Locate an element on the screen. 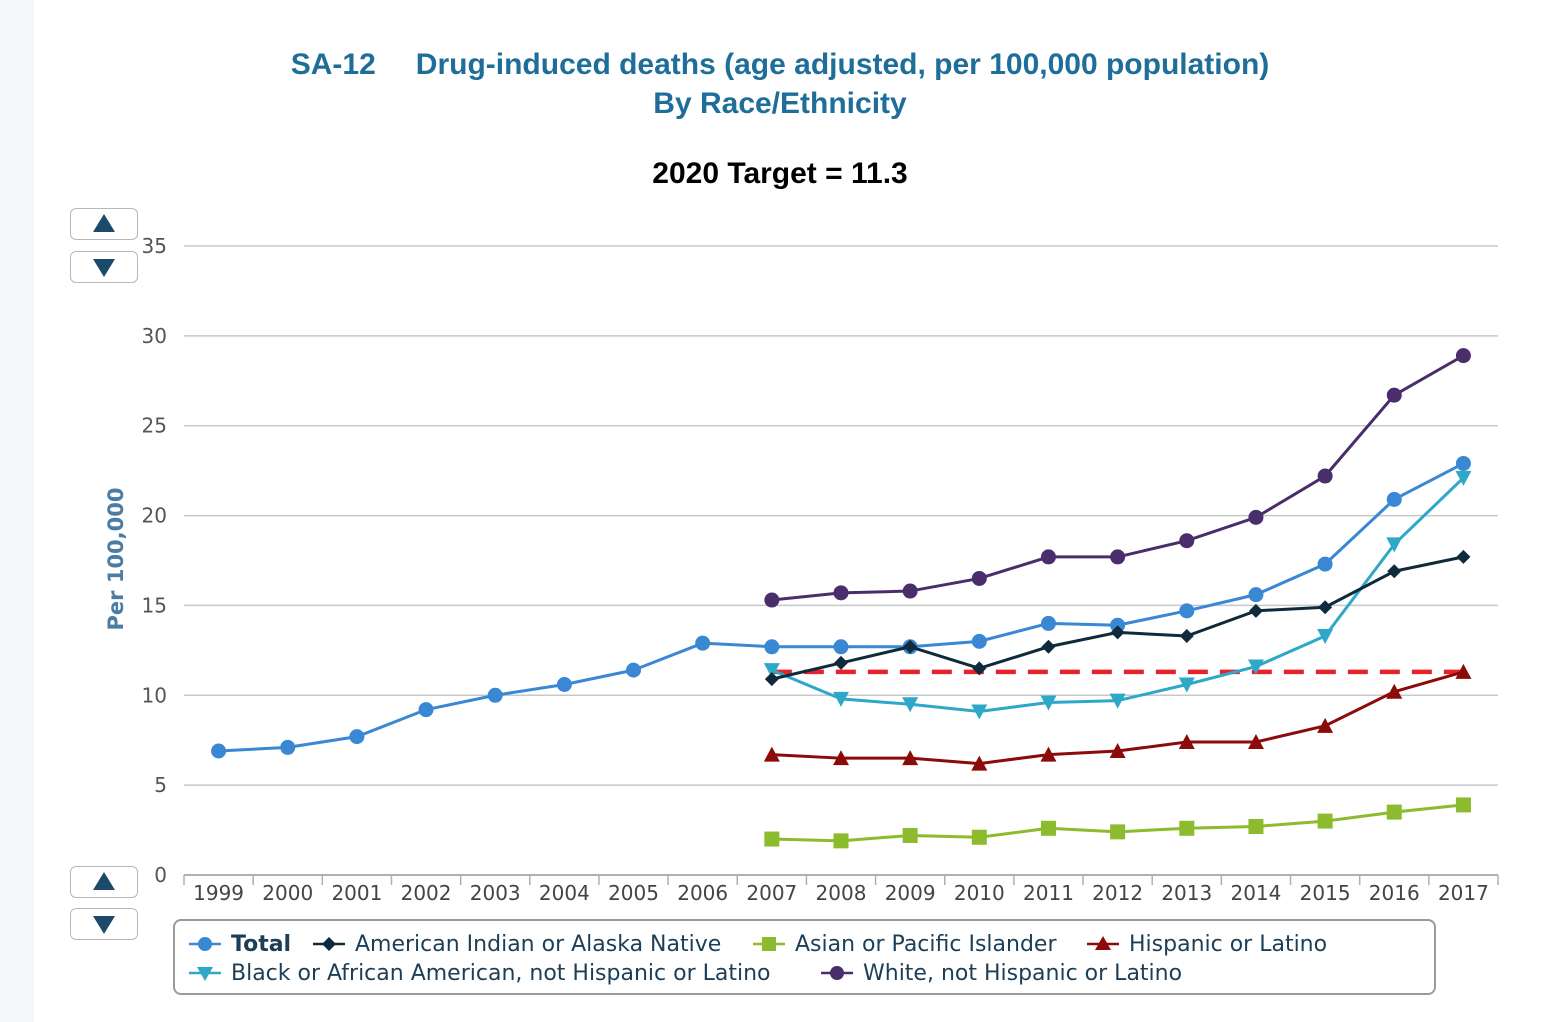  y-tick-label: 15 is located at coordinates (154, 605).